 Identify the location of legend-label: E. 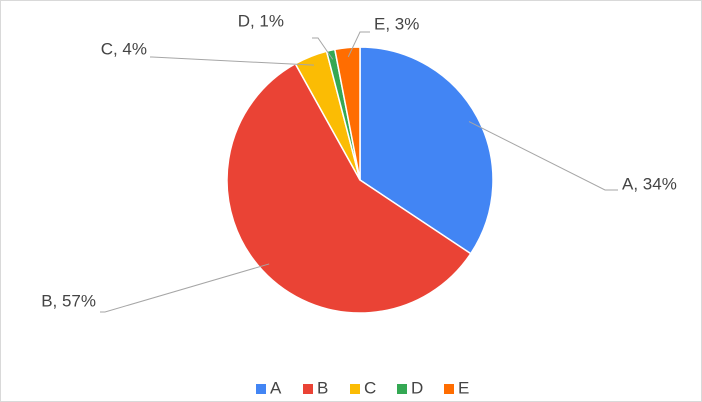
(463, 387).